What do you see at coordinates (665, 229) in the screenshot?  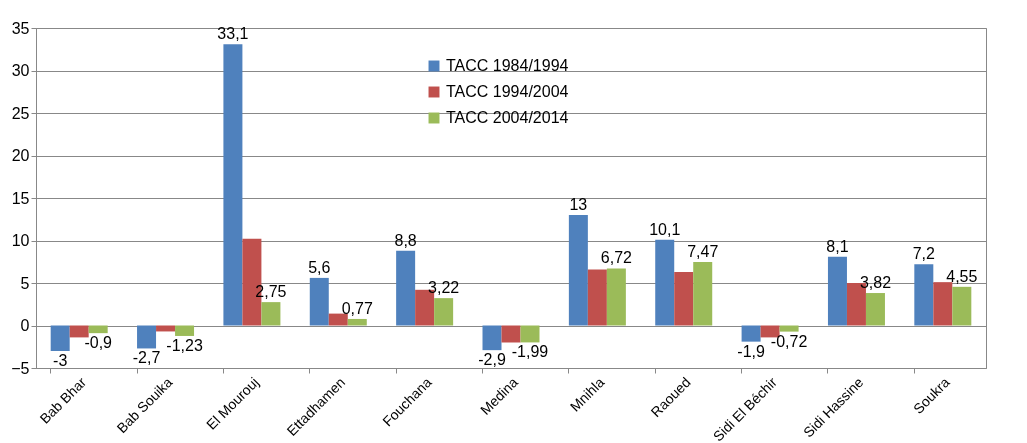 I see `data-label: 10,1` at bounding box center [665, 229].